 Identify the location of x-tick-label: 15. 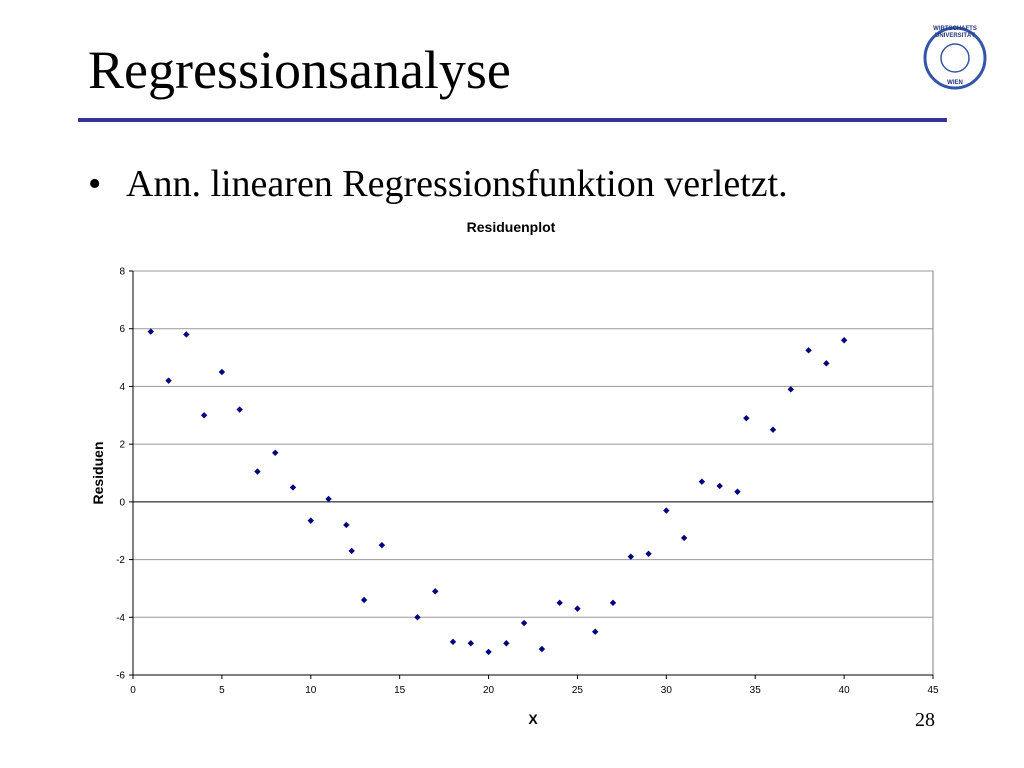
(400, 690).